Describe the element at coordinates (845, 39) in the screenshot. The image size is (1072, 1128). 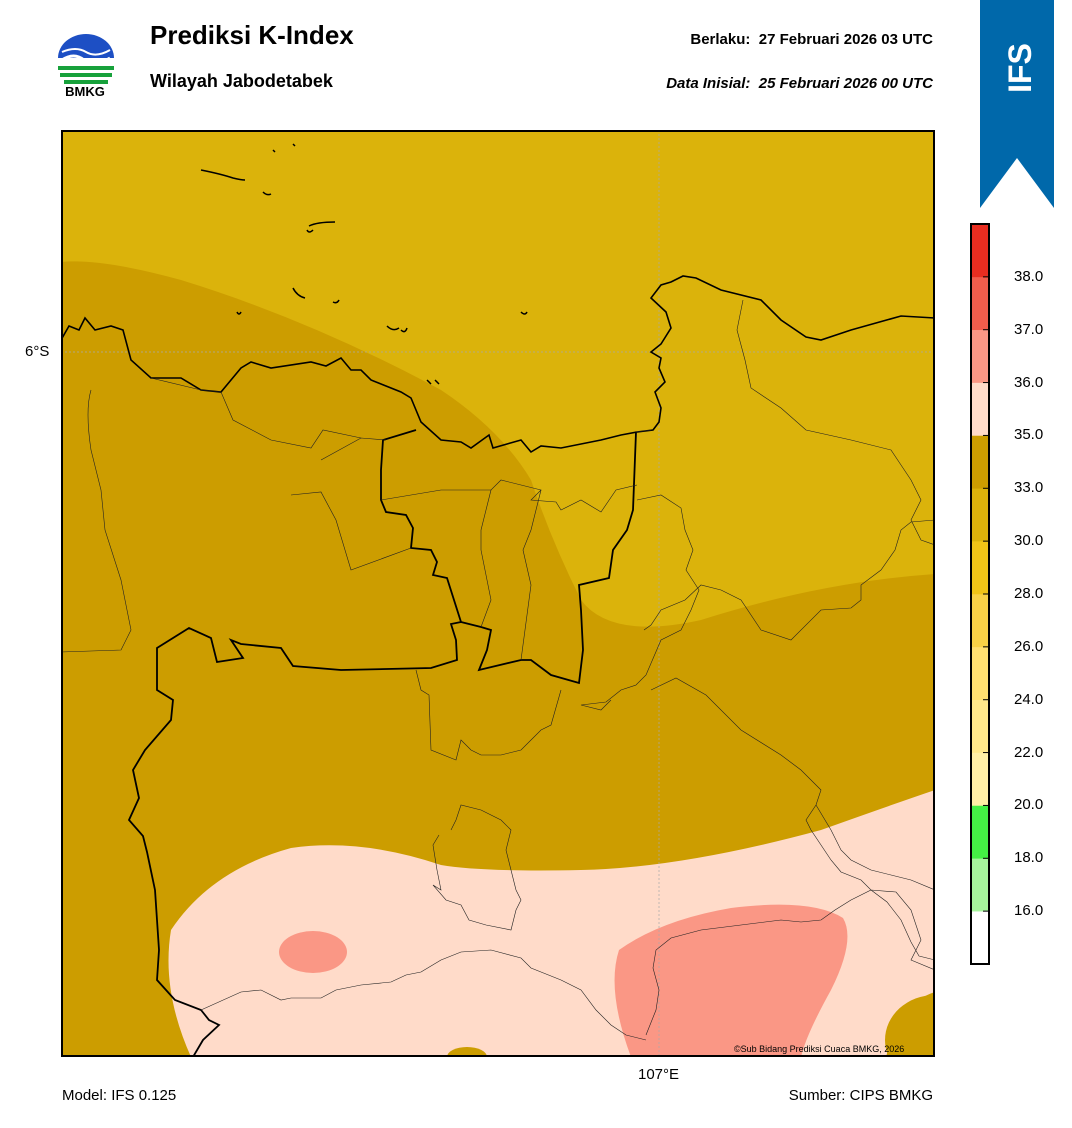
I see `valid-time-value: 27 Februari 2026 03 UTC` at that location.